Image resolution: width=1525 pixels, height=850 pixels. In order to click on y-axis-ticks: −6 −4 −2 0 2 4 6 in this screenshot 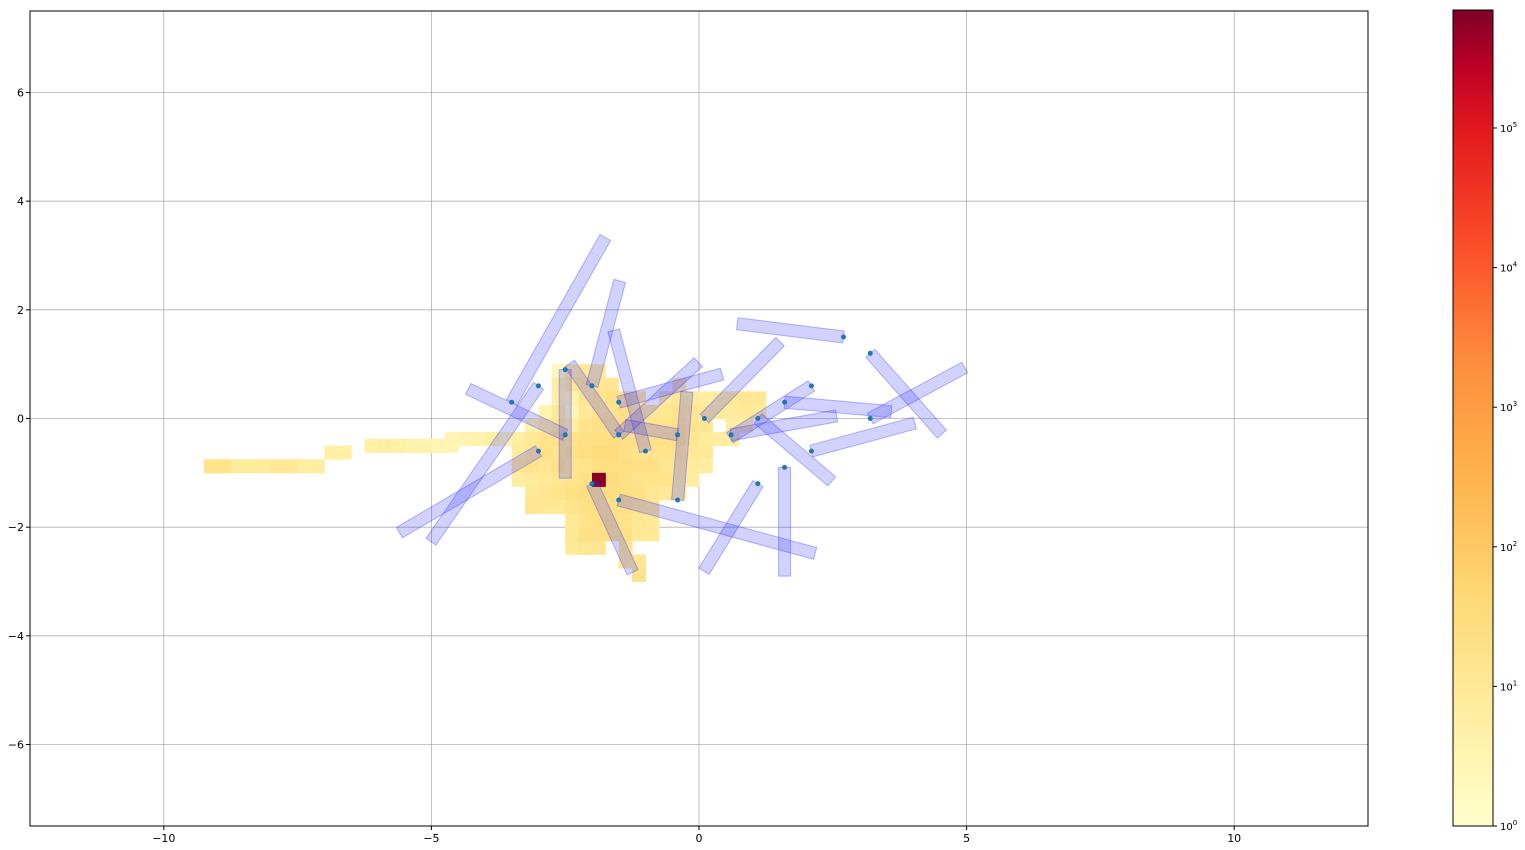, I will do `click(19, 419)`.